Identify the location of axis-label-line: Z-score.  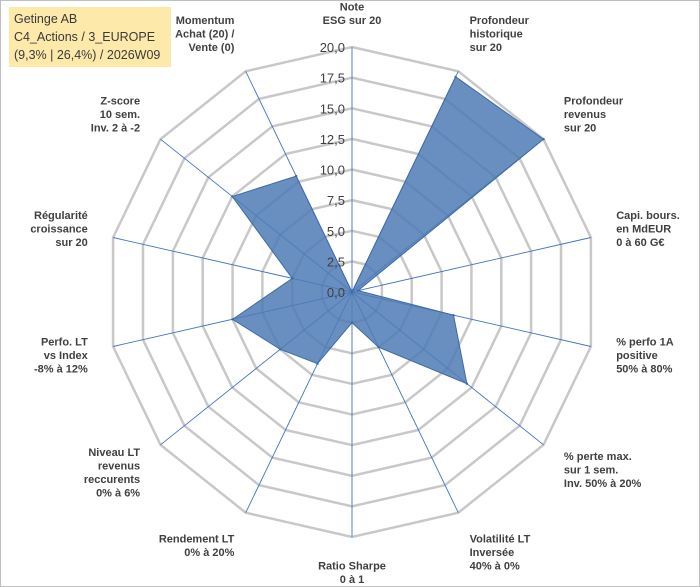
(120, 101).